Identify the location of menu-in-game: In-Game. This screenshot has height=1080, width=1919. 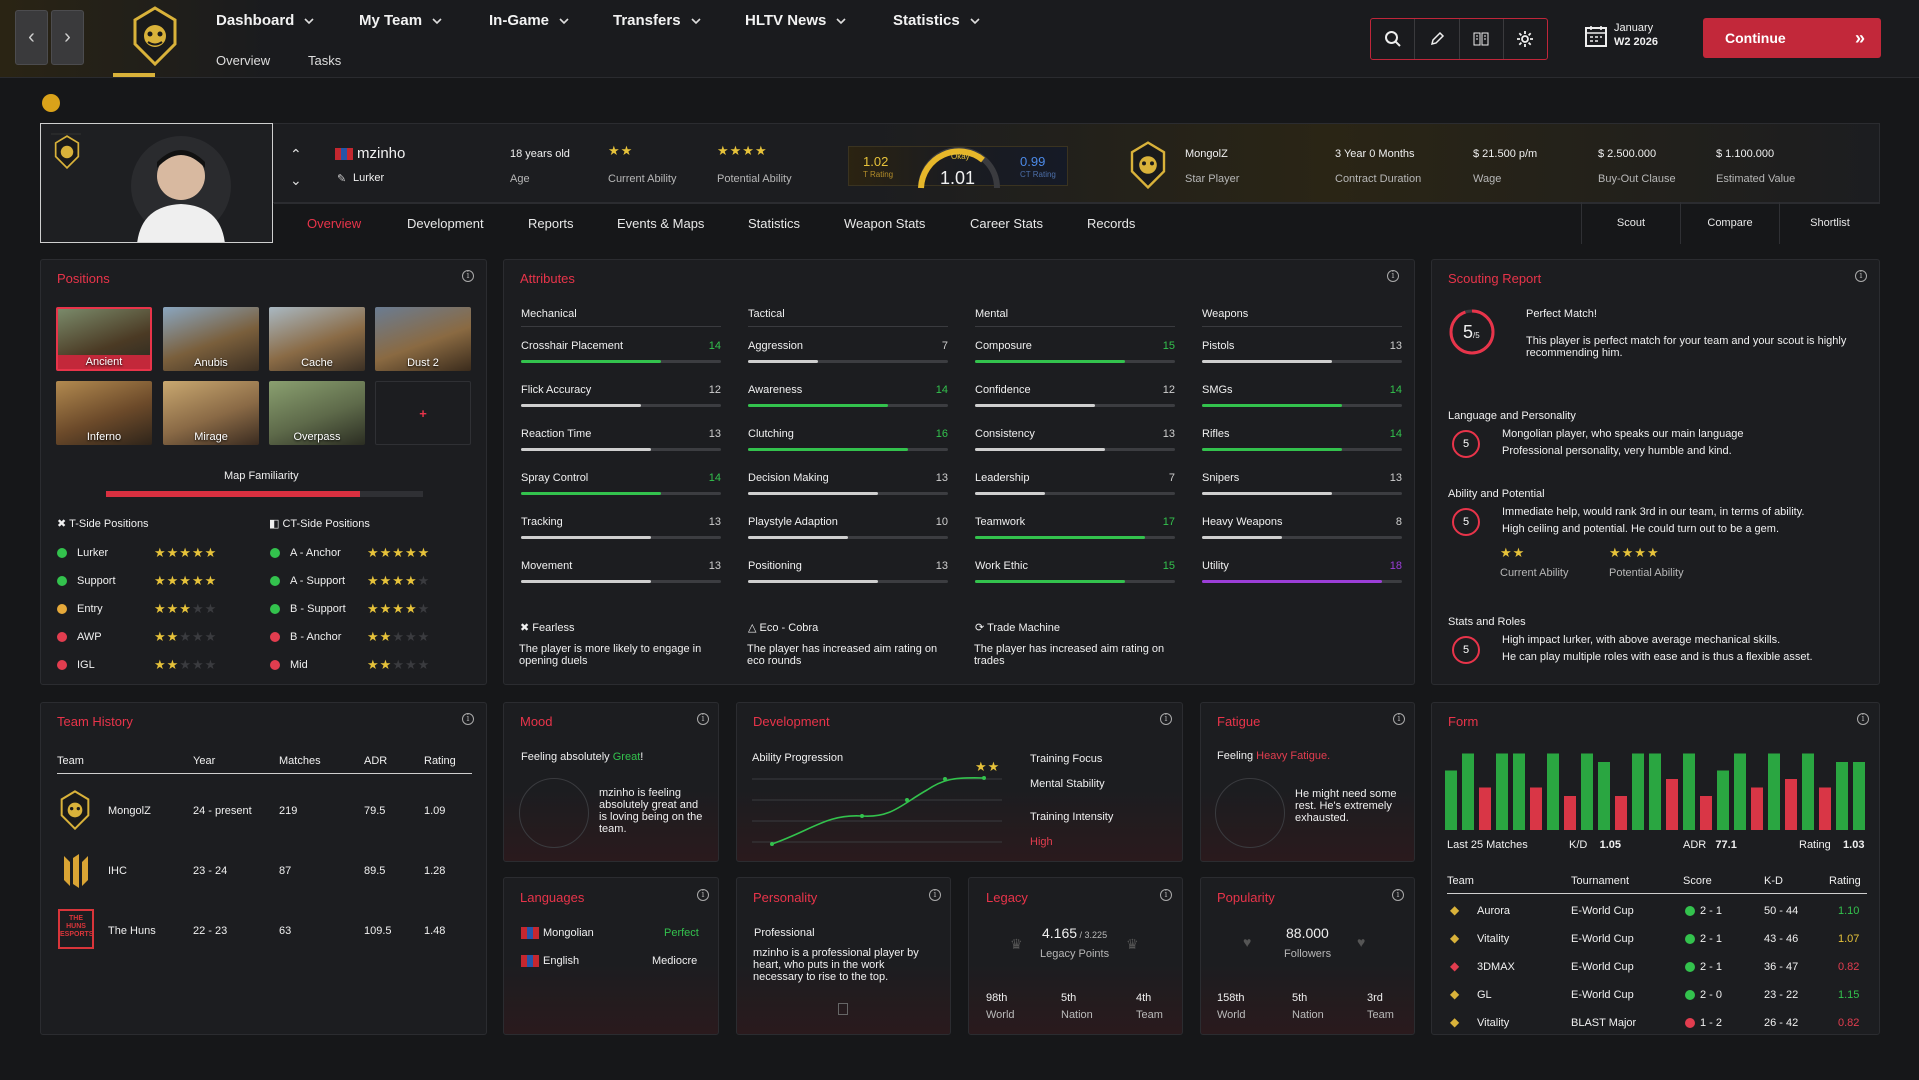
(529, 20).